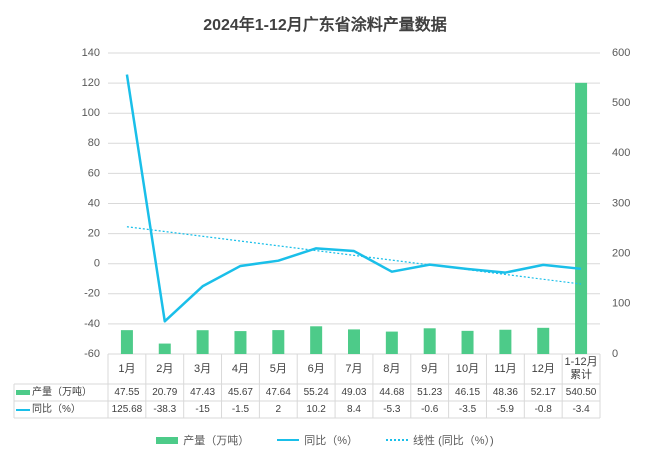 This screenshot has height=464, width=650. What do you see at coordinates (392, 392) in the screenshot?
I see `table-value: 44.68` at bounding box center [392, 392].